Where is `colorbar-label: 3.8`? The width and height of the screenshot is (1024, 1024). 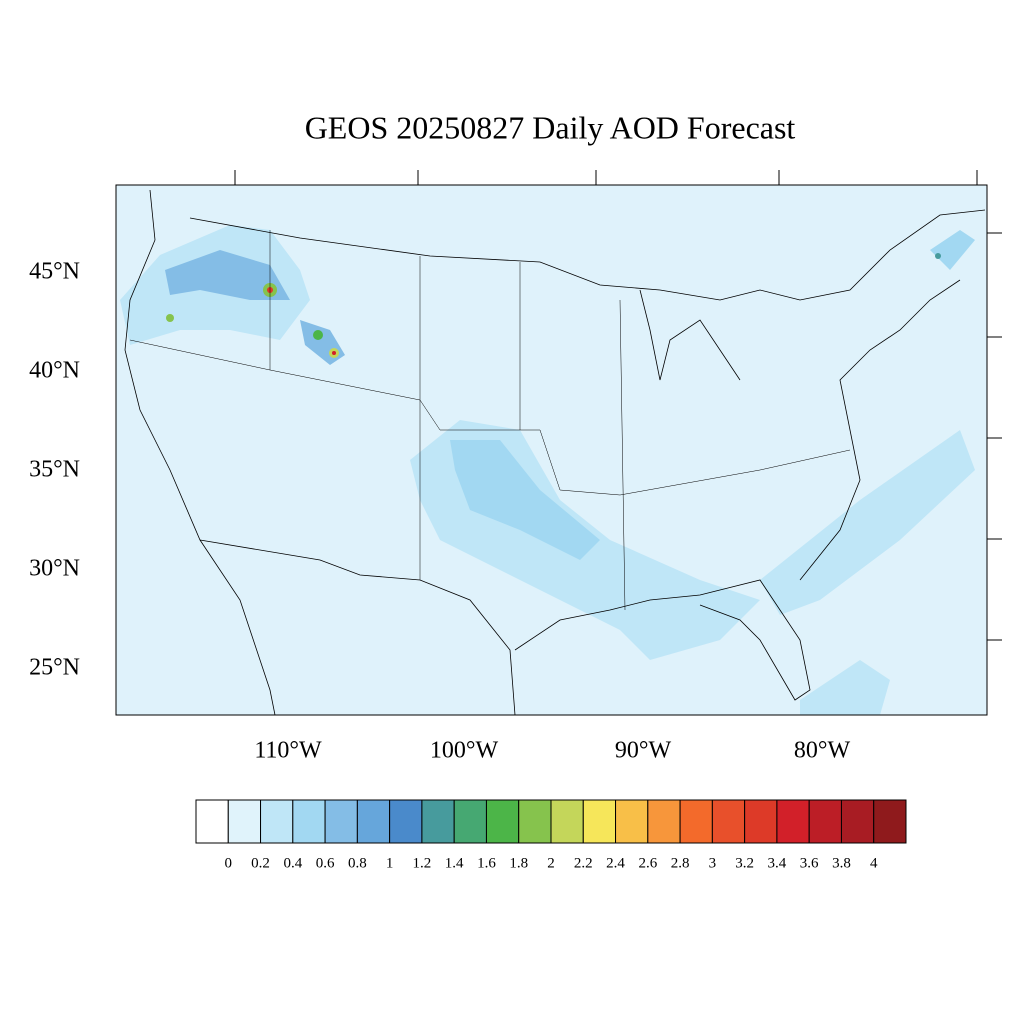 colorbar-label: 3.8 is located at coordinates (841, 863).